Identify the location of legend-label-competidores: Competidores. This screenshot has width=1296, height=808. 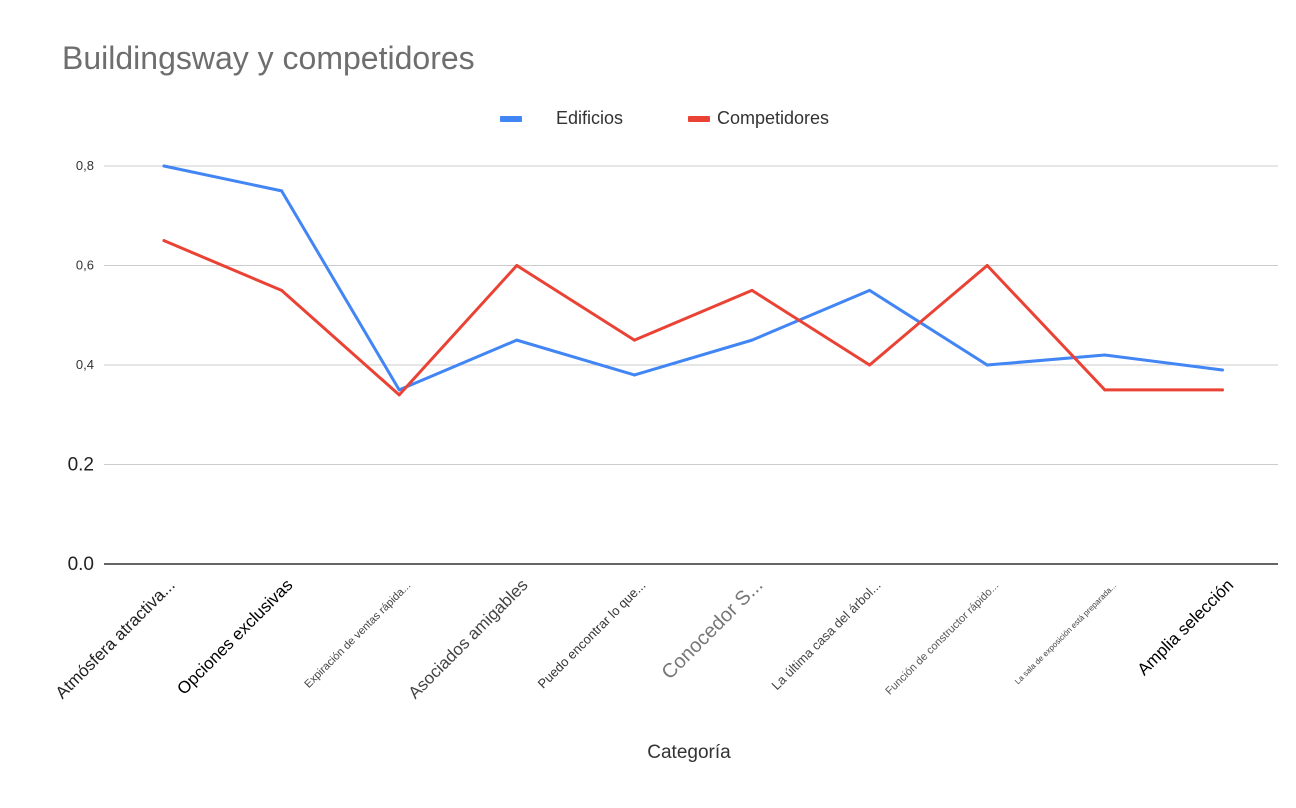
(773, 118).